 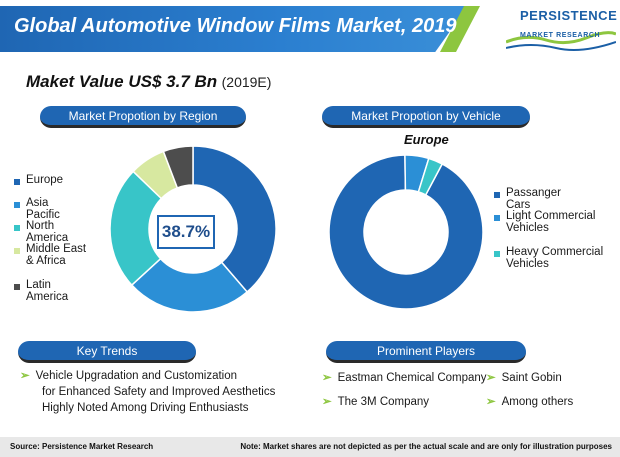 I want to click on legend-item: Latin America, so click(x=41, y=291).